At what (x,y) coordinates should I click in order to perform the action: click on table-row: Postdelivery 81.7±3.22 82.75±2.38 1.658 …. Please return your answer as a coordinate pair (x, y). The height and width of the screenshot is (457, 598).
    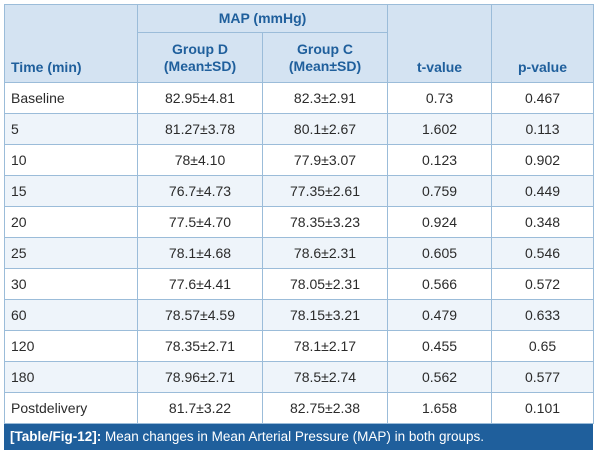
    Looking at the image, I should click on (299, 408).